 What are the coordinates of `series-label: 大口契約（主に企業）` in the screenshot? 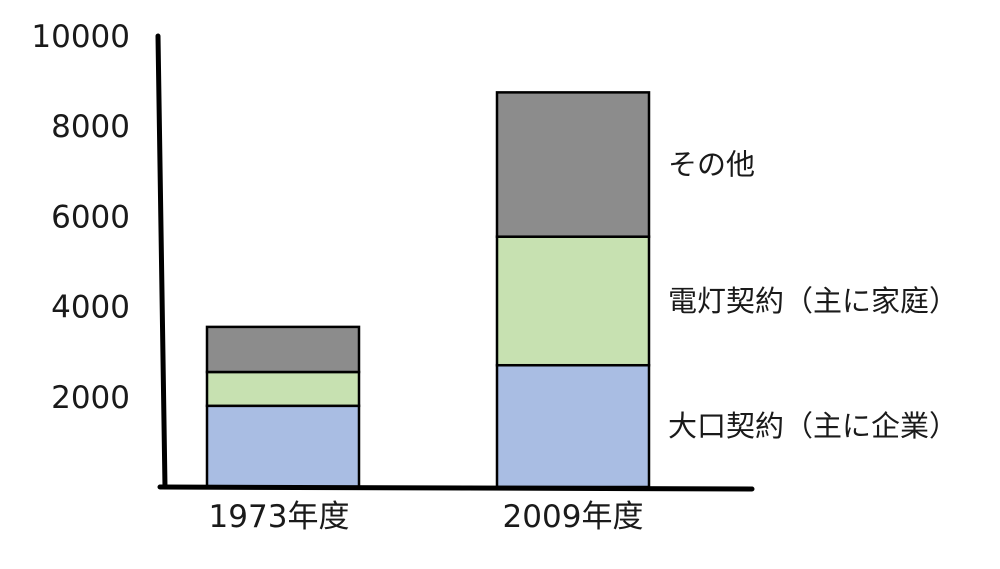 It's located at (813, 426).